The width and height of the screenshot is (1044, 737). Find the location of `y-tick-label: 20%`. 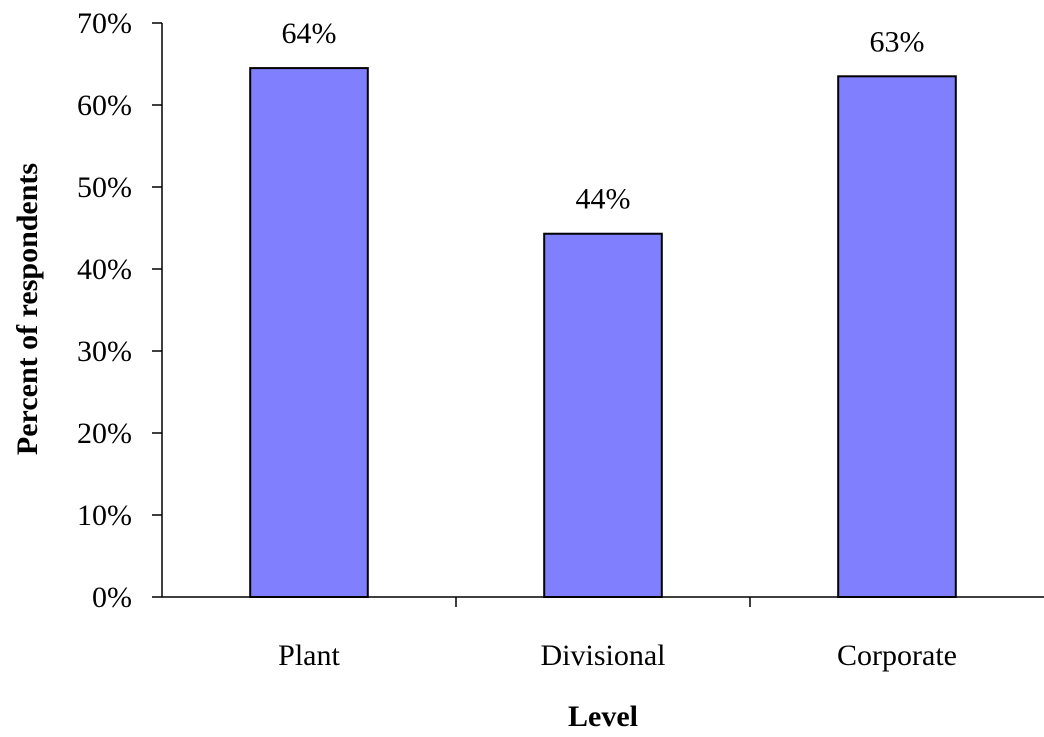

y-tick-label: 20% is located at coordinates (104, 433).